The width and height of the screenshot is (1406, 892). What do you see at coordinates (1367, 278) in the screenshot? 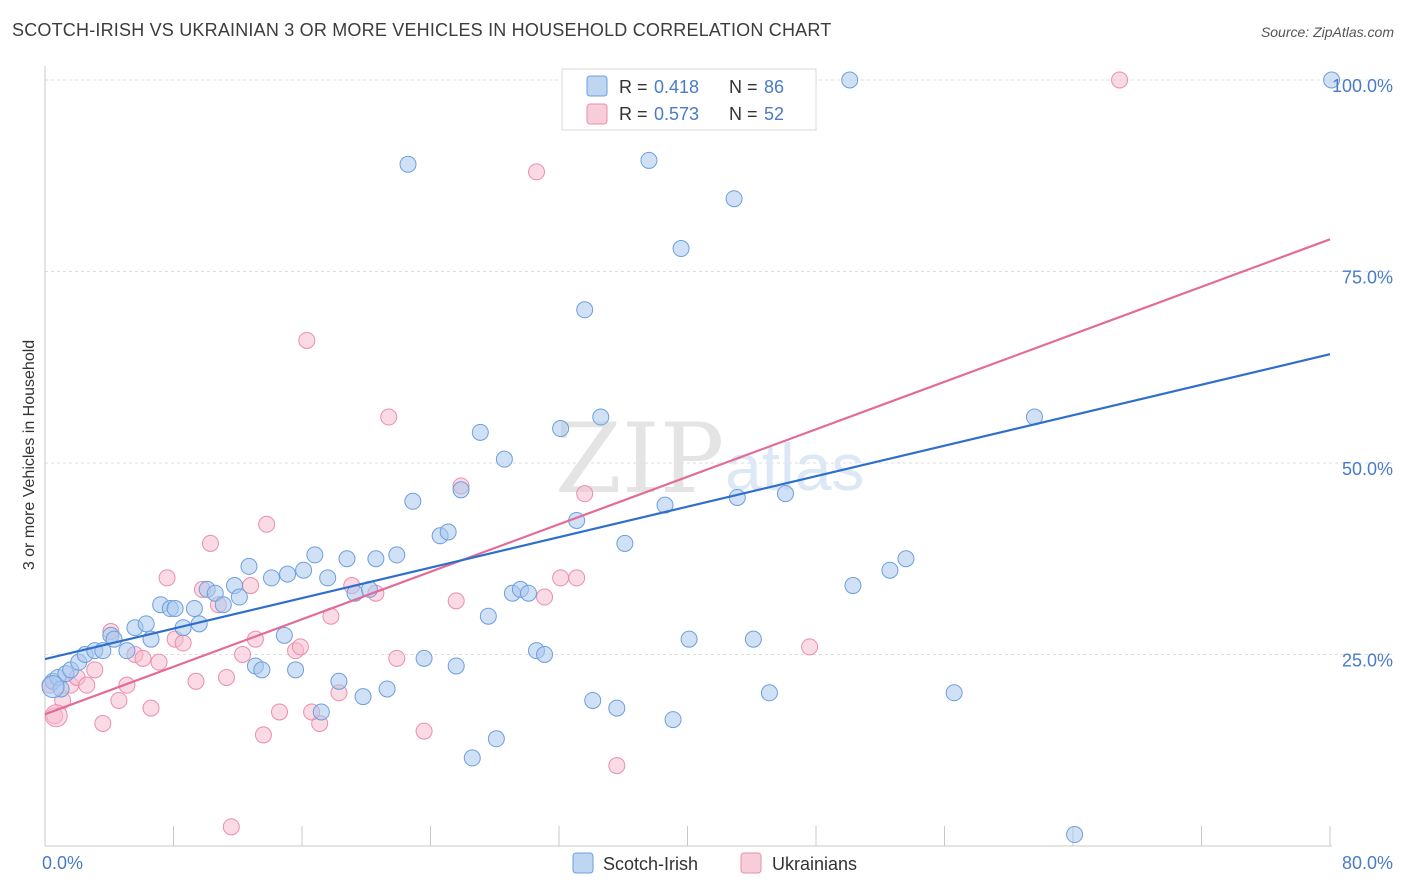
I see `y-tick-label: 75.0%` at bounding box center [1367, 278].